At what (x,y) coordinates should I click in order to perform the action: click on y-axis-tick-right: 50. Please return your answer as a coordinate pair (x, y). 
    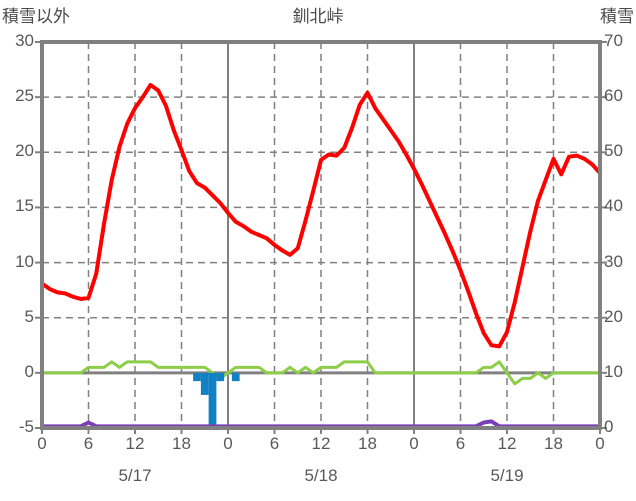
    Looking at the image, I should click on (613, 151).